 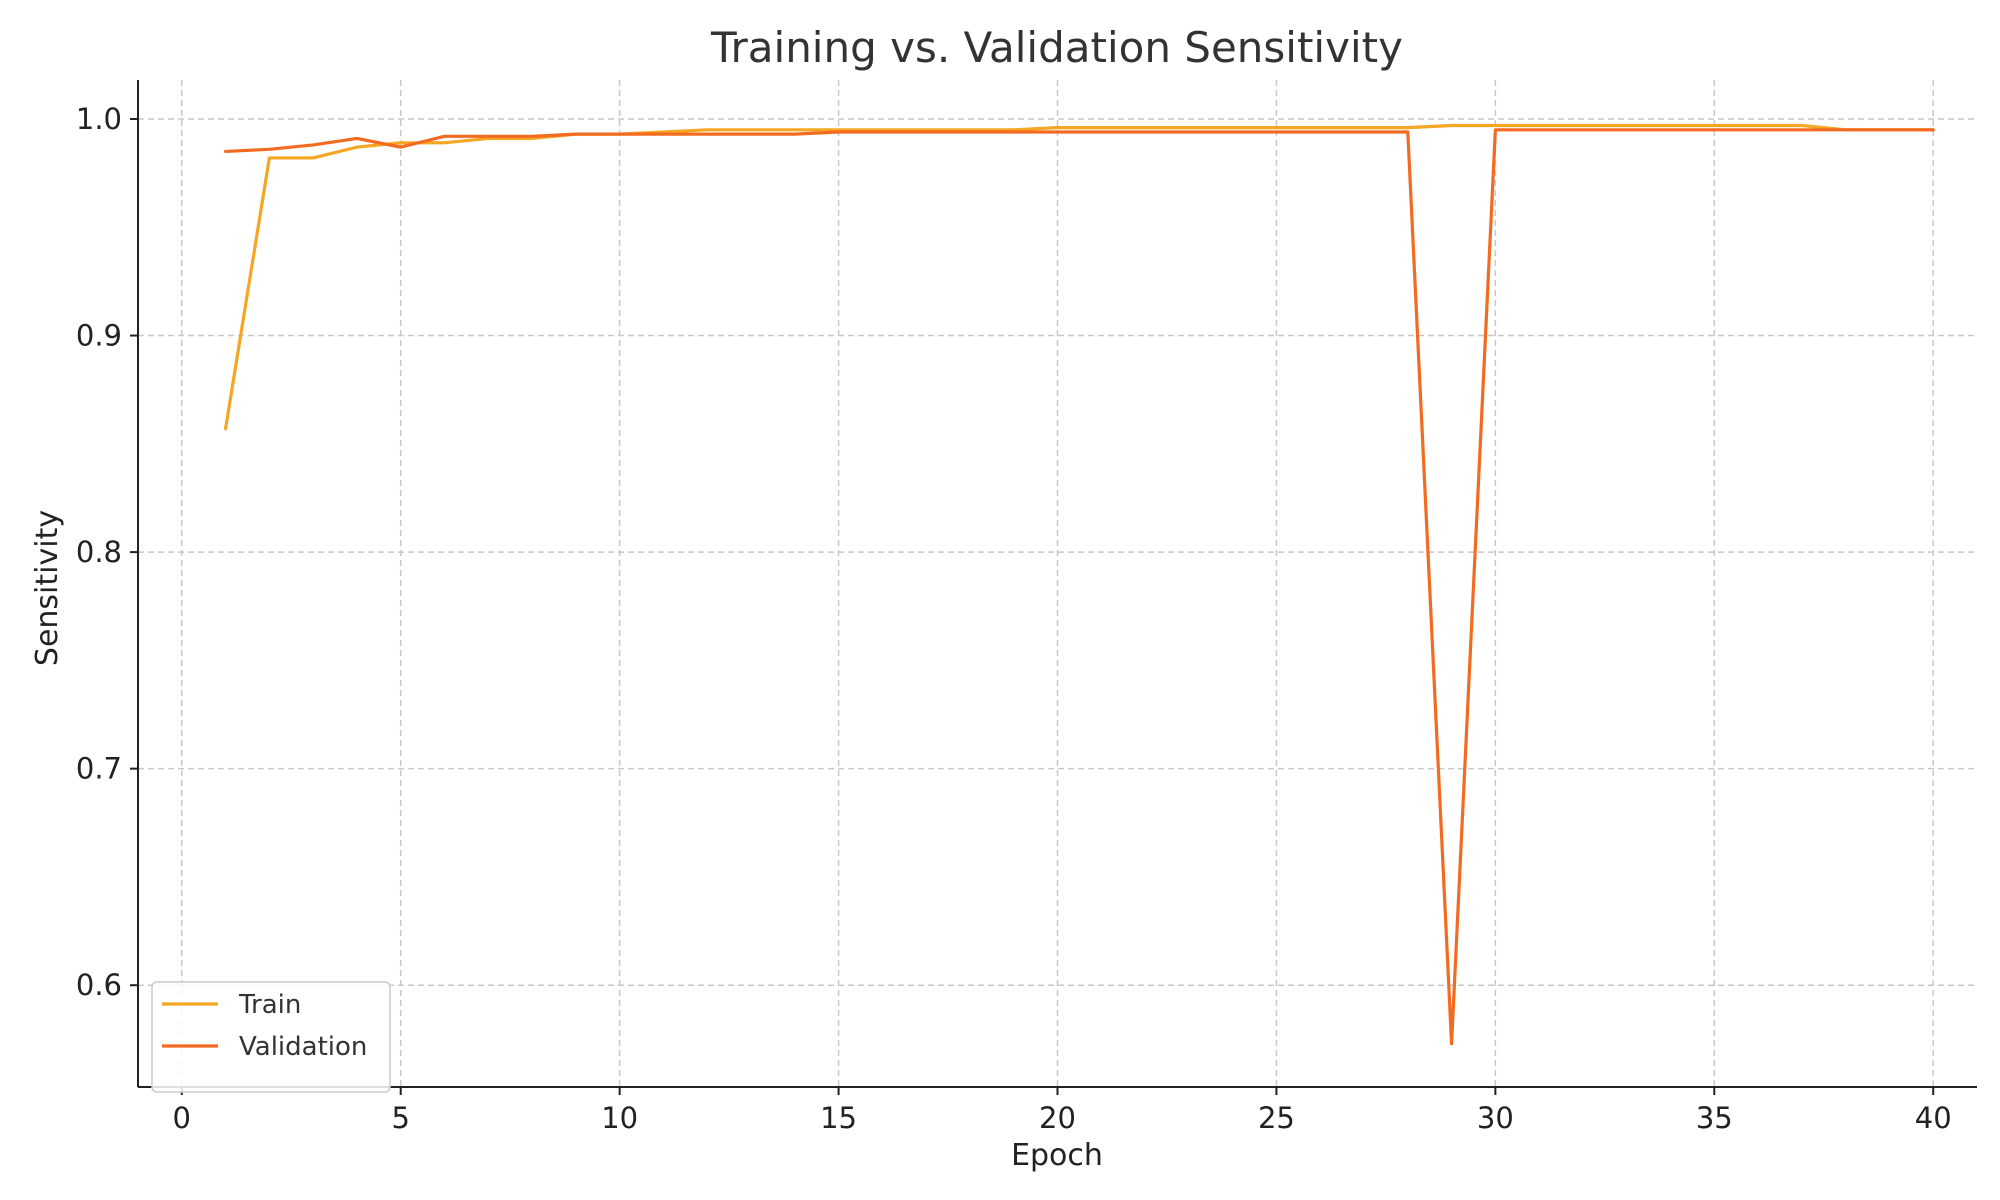 I want to click on x-tick-label-1: 5, so click(x=400, y=1118).